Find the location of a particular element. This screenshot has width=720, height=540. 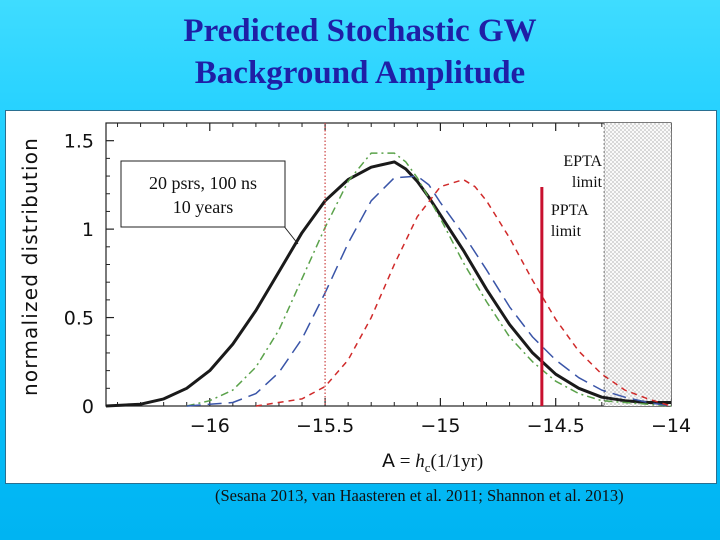

x-tick-label: −15 is located at coordinates (440, 426).